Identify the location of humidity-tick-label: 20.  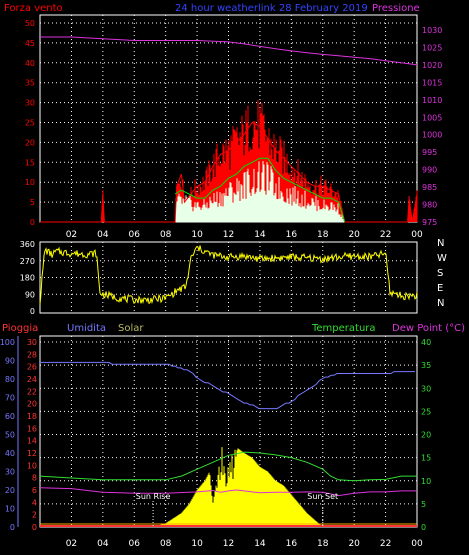
(10, 490).